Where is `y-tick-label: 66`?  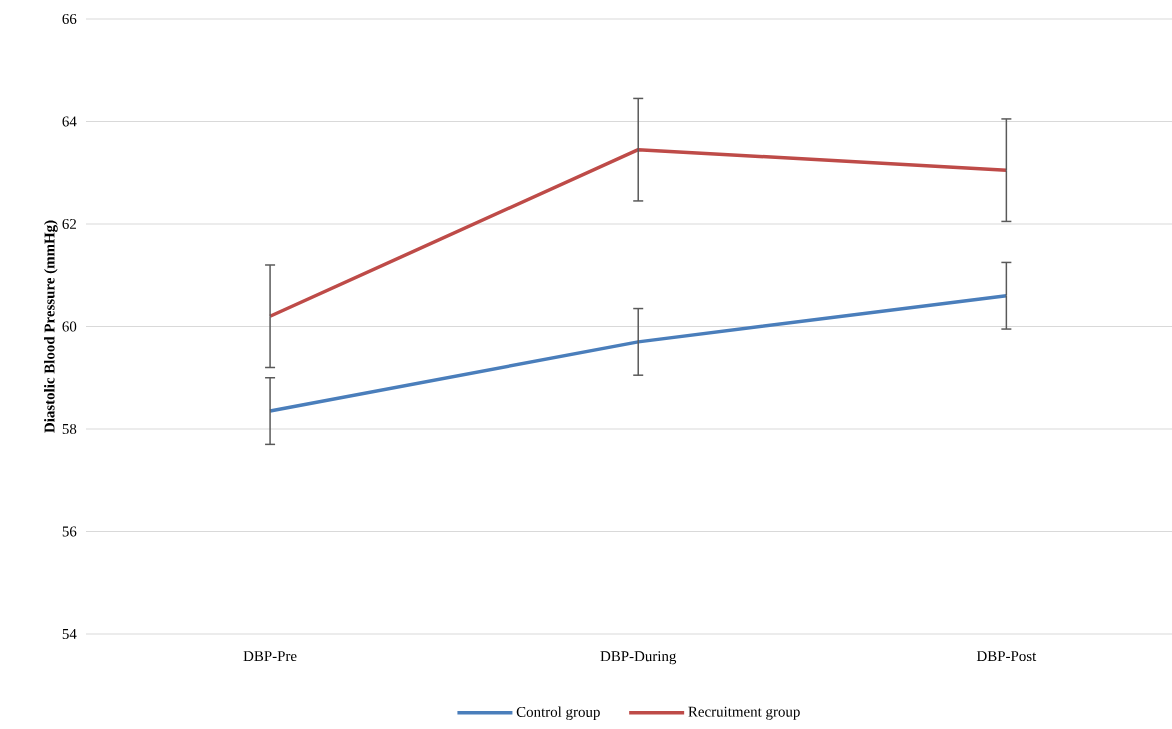 y-tick-label: 66 is located at coordinates (69, 19).